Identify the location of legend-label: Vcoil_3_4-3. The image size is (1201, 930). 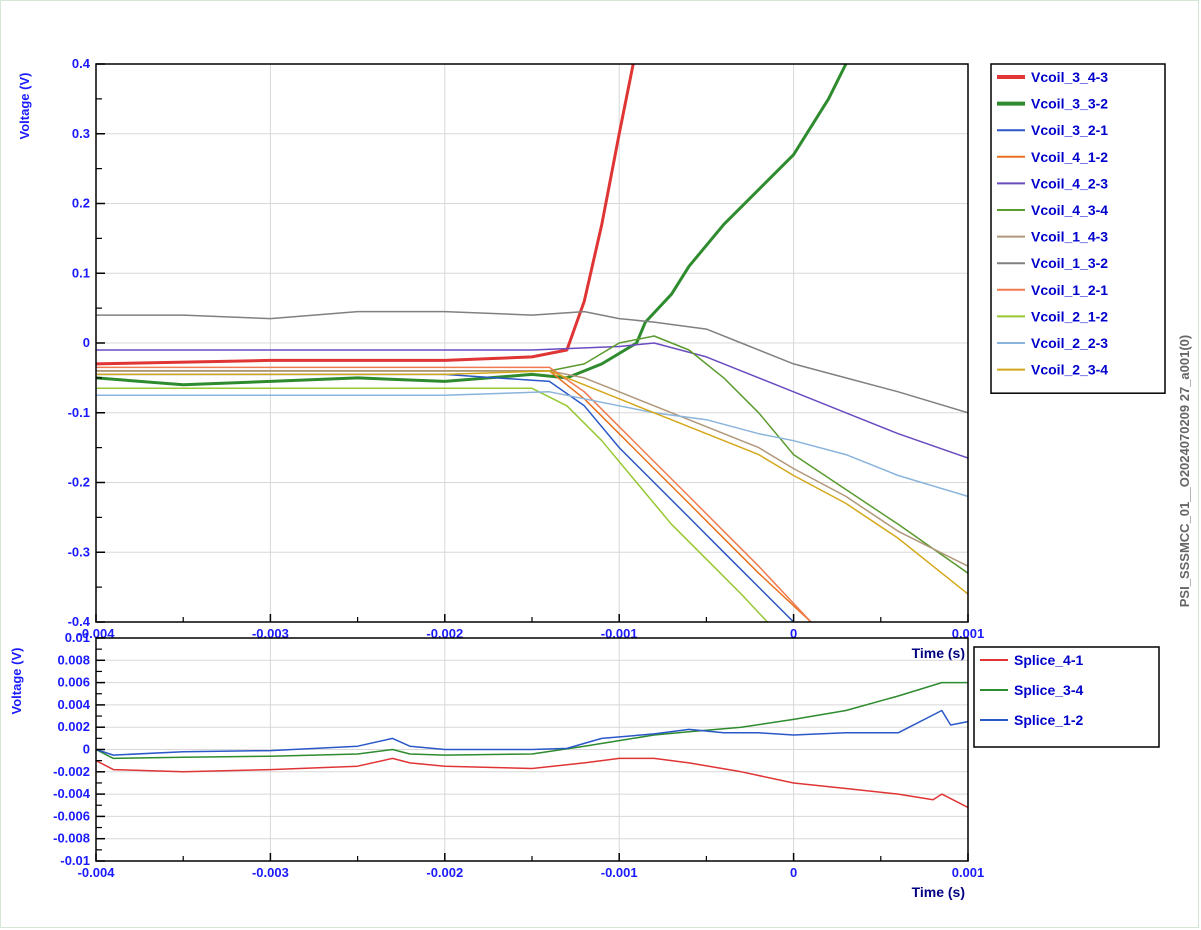
(1069, 77).